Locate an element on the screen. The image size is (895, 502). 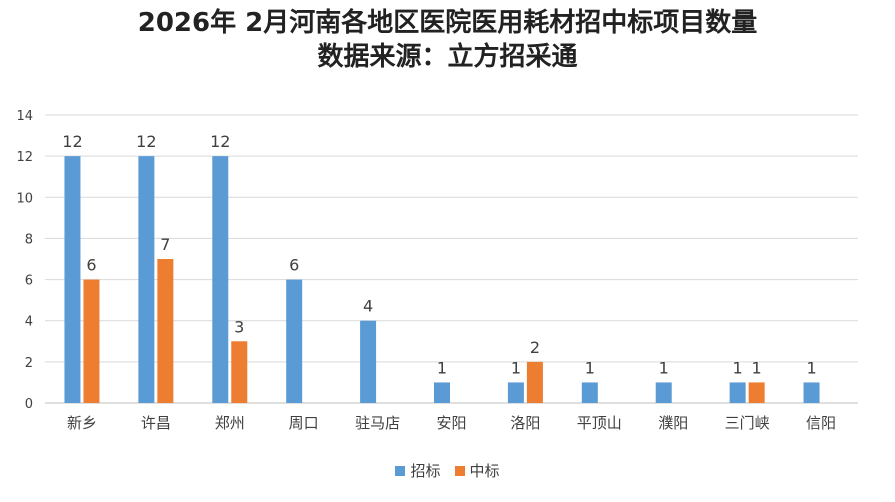
chart-title-line-1: 2026年 2月河南各地区医院医用耗材招中标项目数量 is located at coordinates (447, 23).